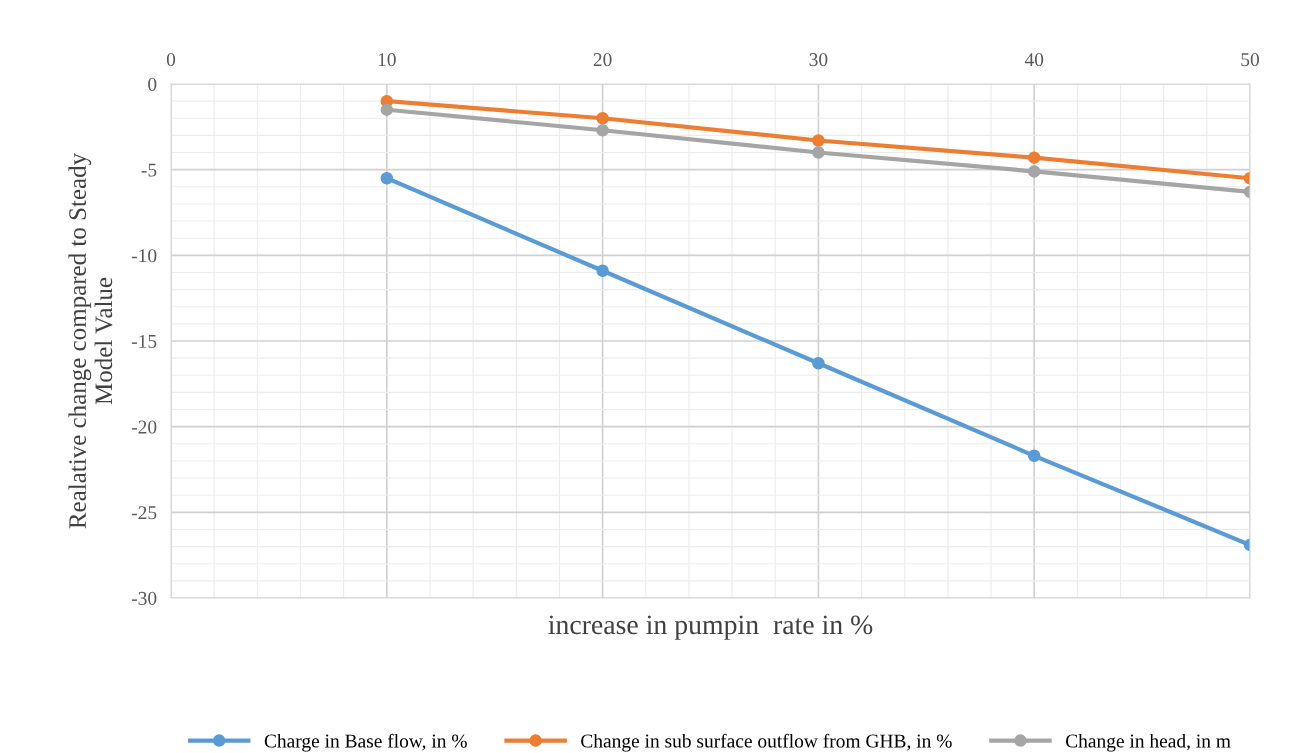 The image size is (1289, 753). I want to click on y-tick-label: -10, so click(144, 256).